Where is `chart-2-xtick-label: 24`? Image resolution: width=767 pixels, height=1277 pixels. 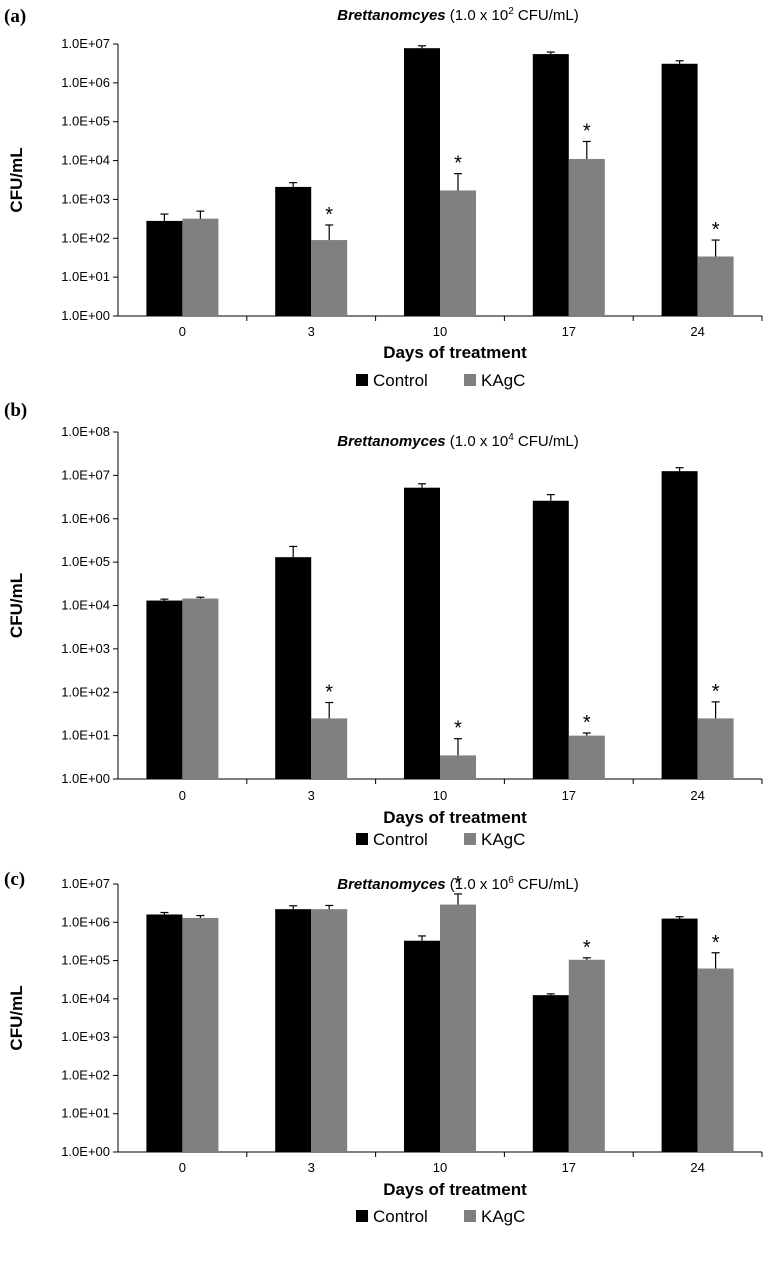 chart-2-xtick-label: 24 is located at coordinates (697, 795).